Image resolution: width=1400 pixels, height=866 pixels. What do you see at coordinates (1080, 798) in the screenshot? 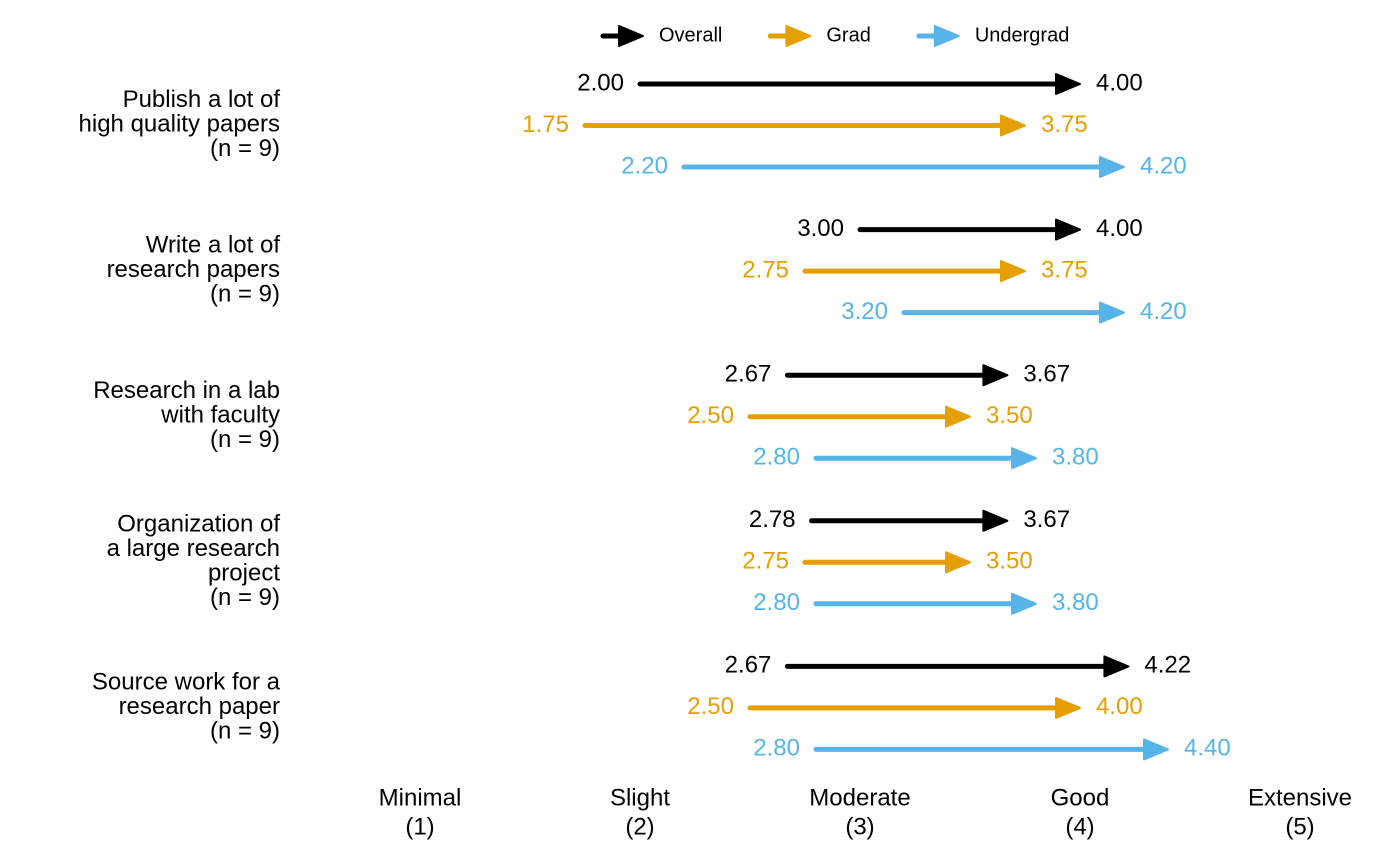
I see `x-tick-label-line: Good` at bounding box center [1080, 798].